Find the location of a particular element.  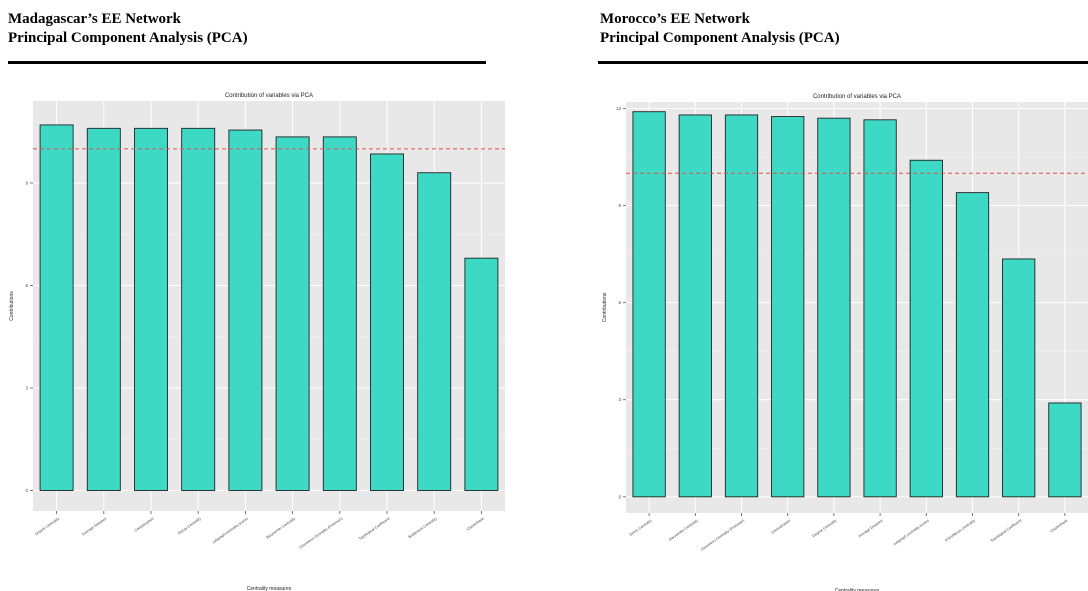

x-tick-label: EntroNexus Centrality is located at coordinates (960, 530).